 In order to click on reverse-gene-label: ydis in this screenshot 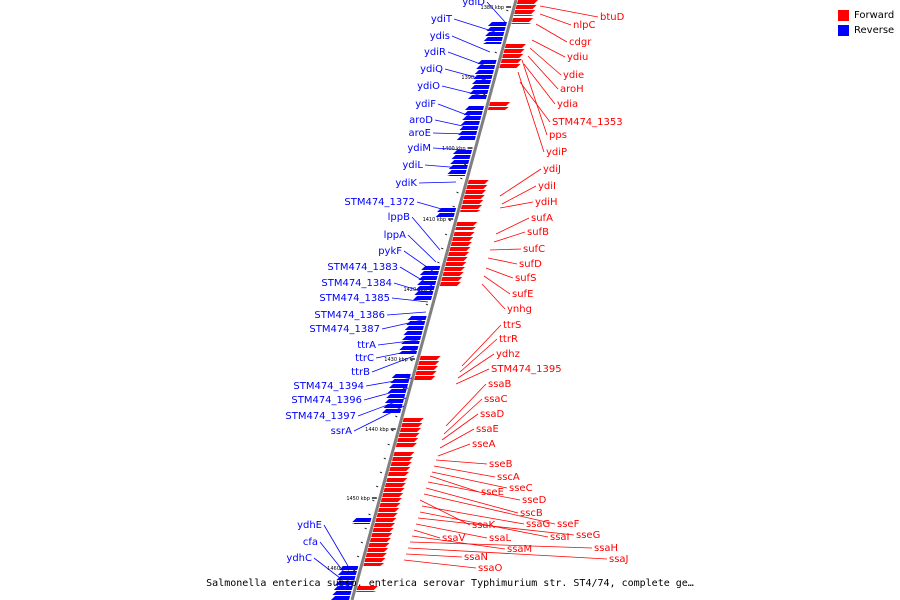, I will do `click(440, 36)`.